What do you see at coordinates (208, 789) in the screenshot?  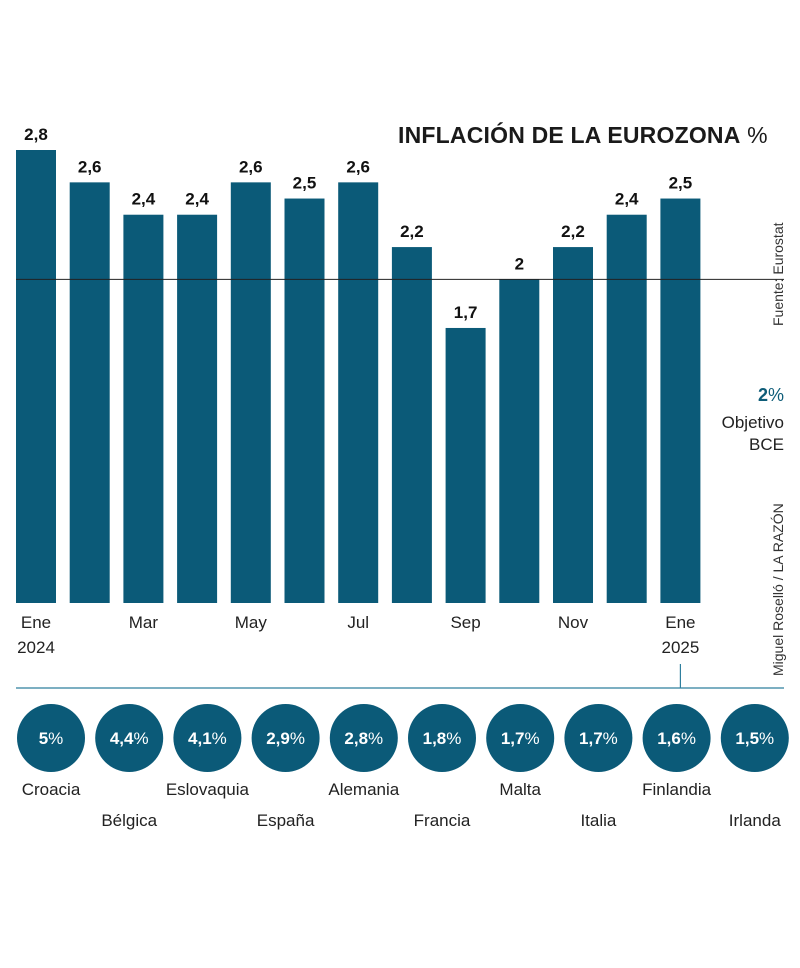 I see `country-name-eslovaquia: Eslovaquia` at bounding box center [208, 789].